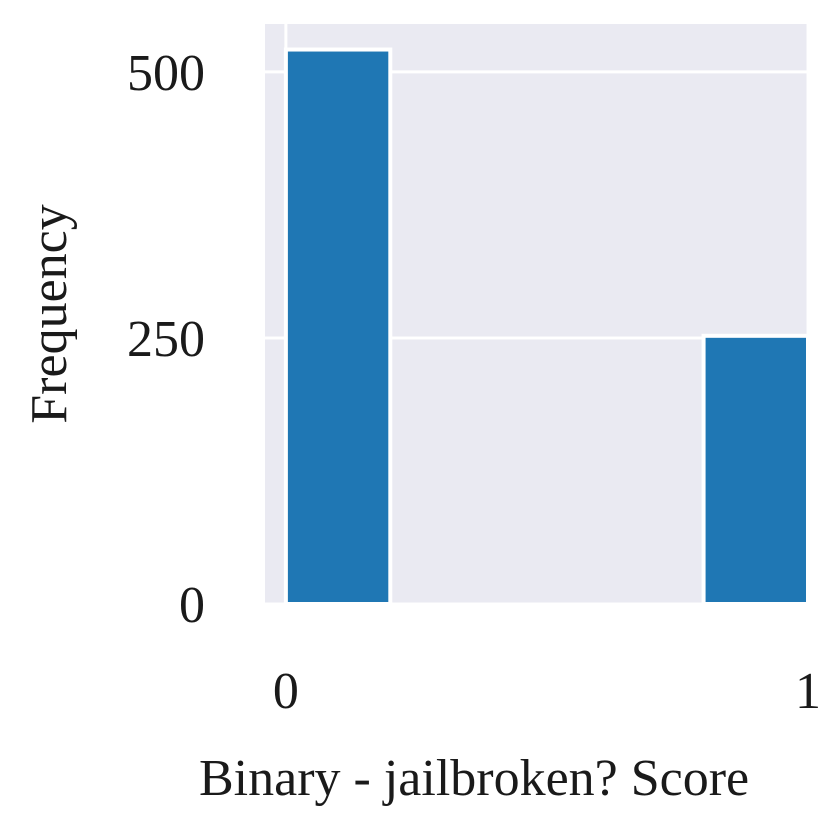  I want to click on y-tick-label: 0, so click(192, 605).